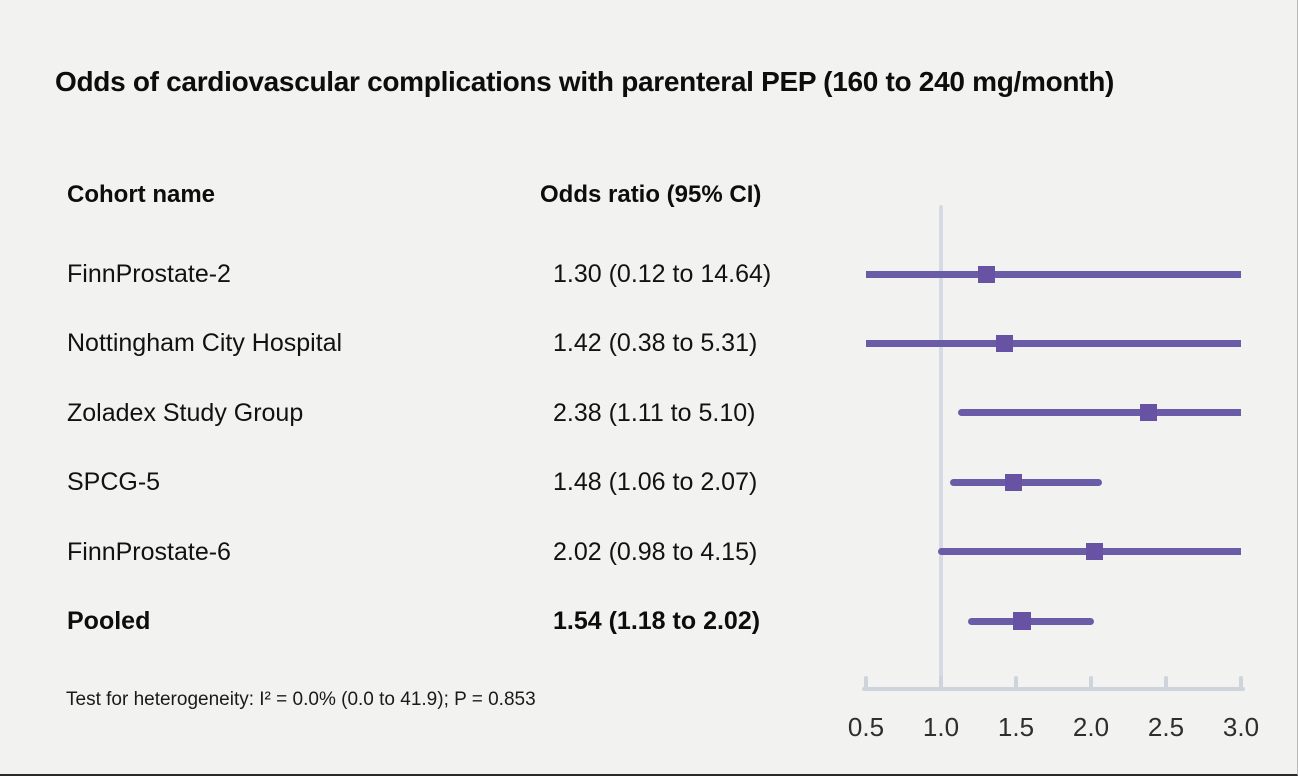  Describe the element at coordinates (430, 482) in the screenshot. I see `table-row: SPCG-5 1.48 (1.06 to 2.07)` at that location.